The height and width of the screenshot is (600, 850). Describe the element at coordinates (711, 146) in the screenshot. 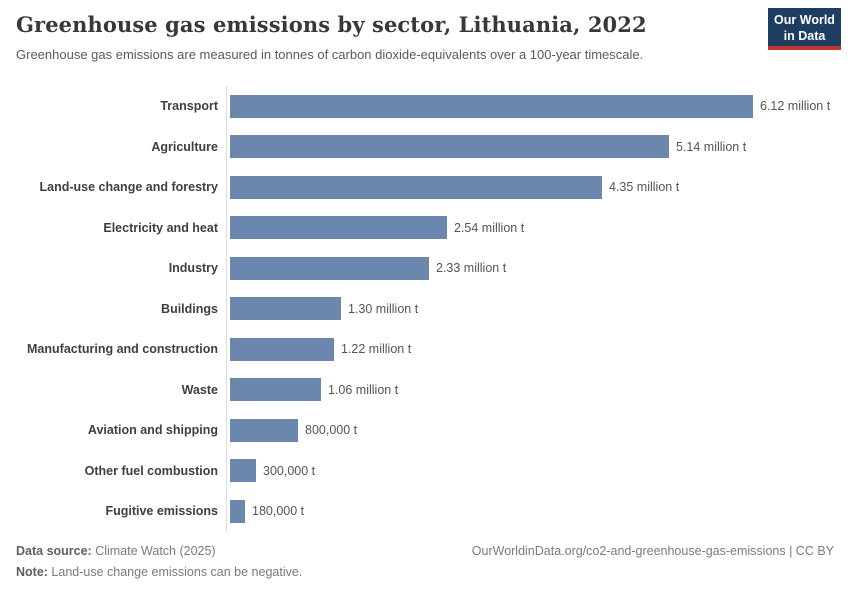

I see `value-label: 5.14 million t` at that location.